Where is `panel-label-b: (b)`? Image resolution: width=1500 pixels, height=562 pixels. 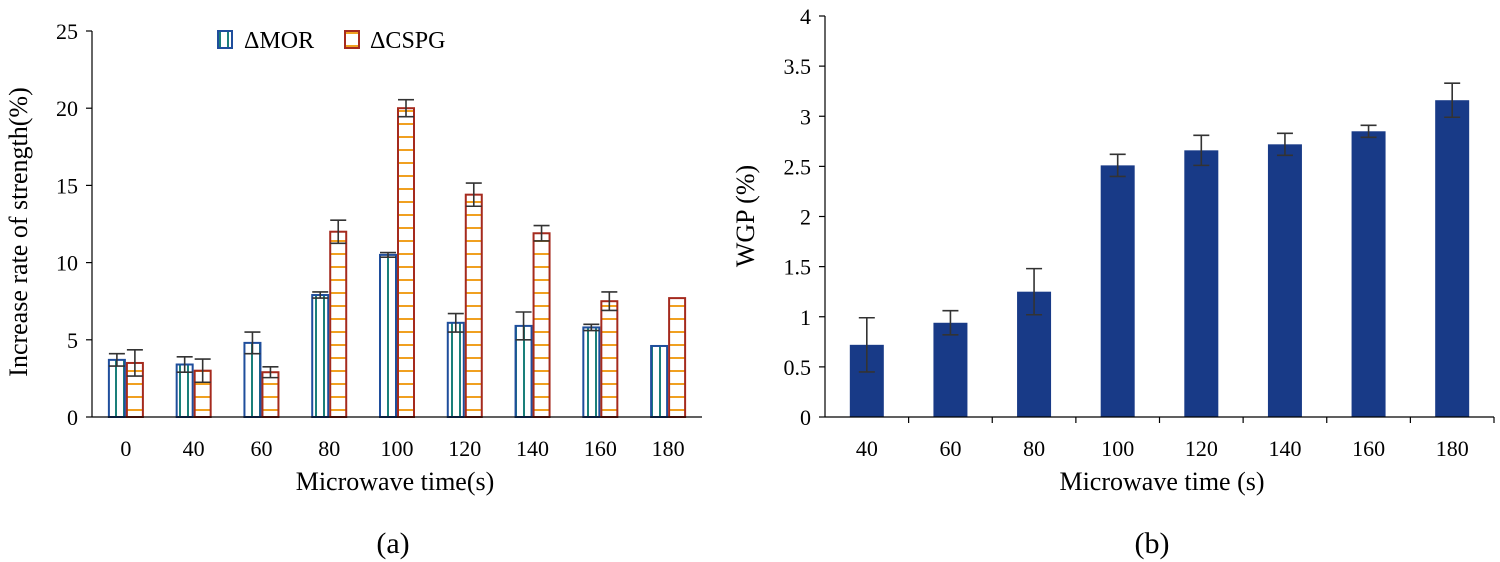 panel-label-b: (b) is located at coordinates (1152, 543).